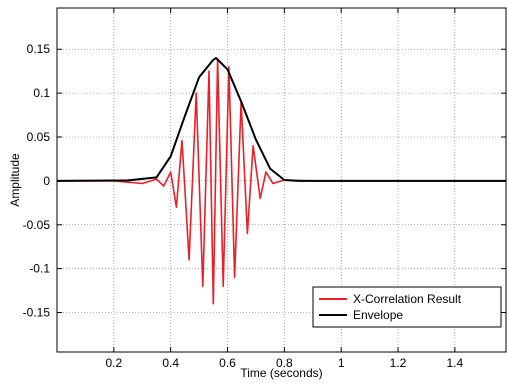 This screenshot has width=508, height=387. I want to click on y-tick-label: 0.1, so click(41, 93).